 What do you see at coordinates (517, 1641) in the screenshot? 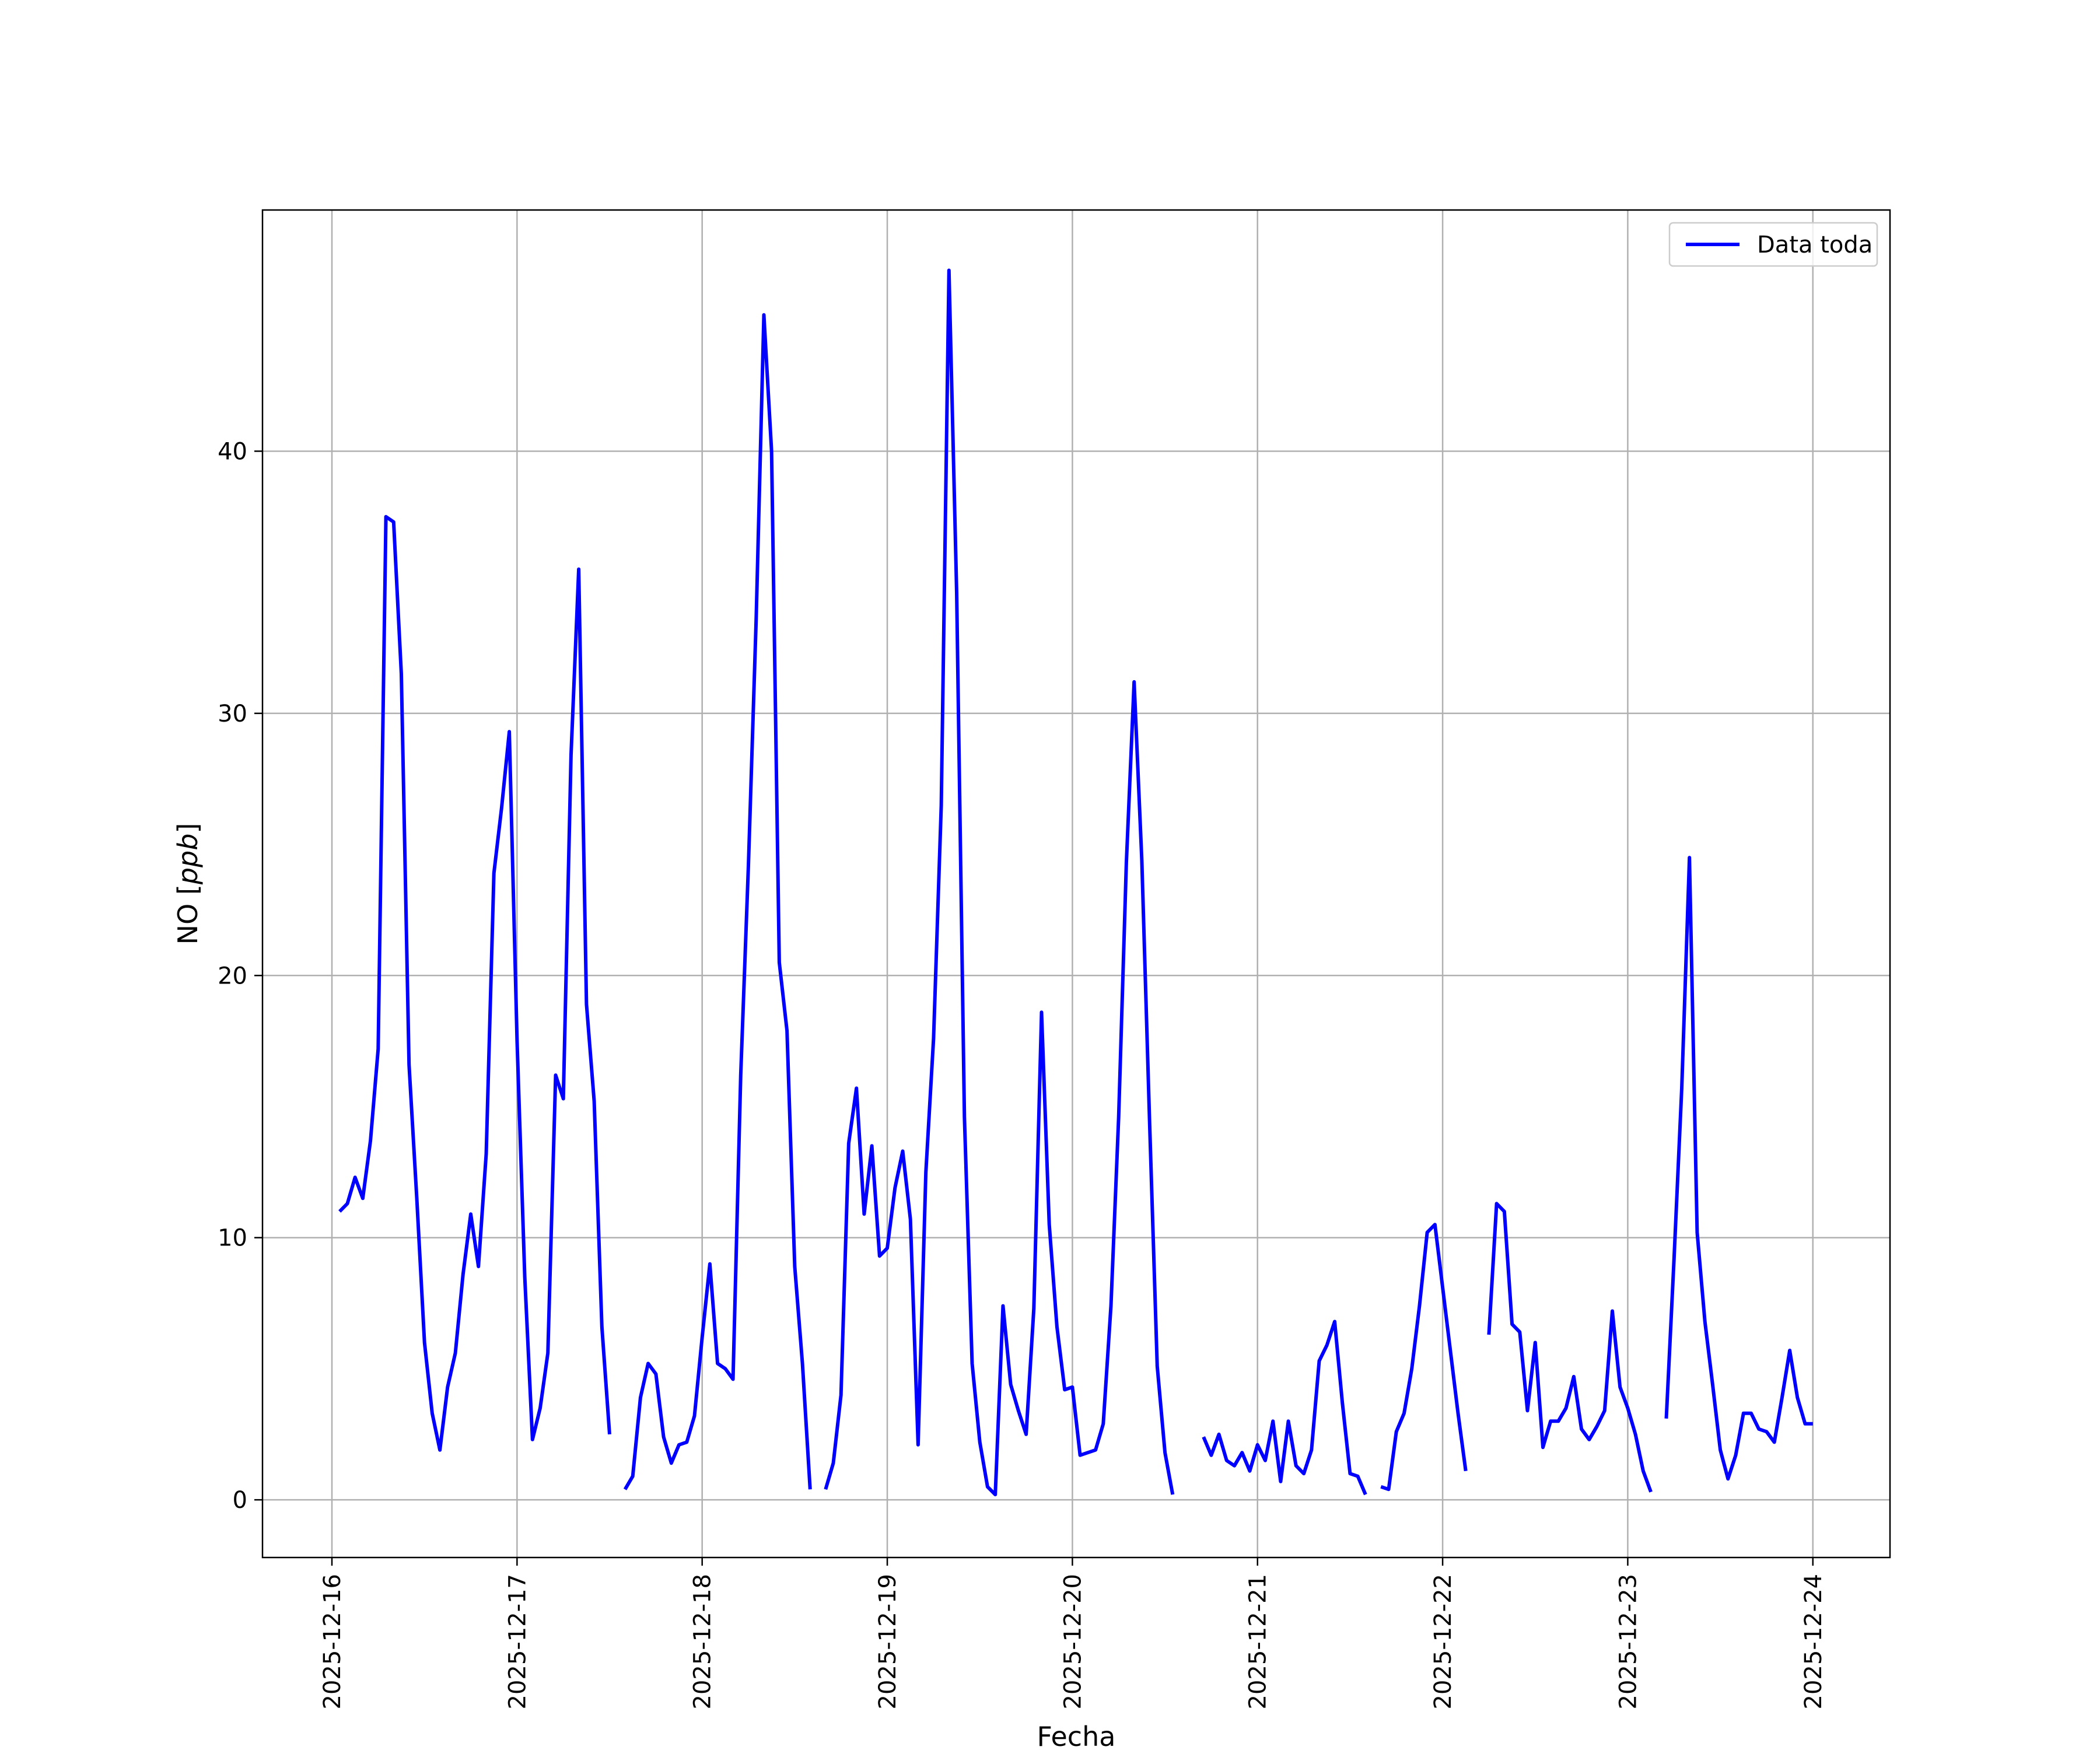
I see `x-tick-label: 2025-12-17` at bounding box center [517, 1641].